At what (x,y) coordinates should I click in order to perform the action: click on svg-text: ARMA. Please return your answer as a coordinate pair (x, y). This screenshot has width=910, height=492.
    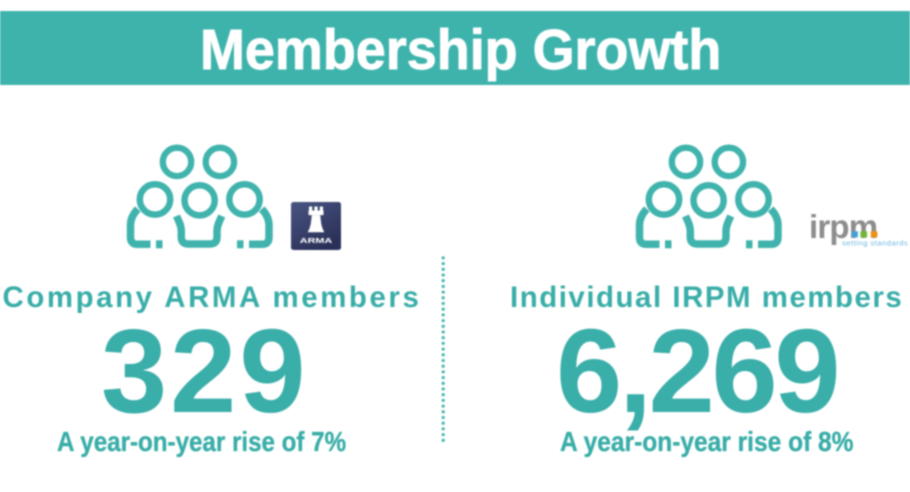
    Looking at the image, I should click on (315, 240).